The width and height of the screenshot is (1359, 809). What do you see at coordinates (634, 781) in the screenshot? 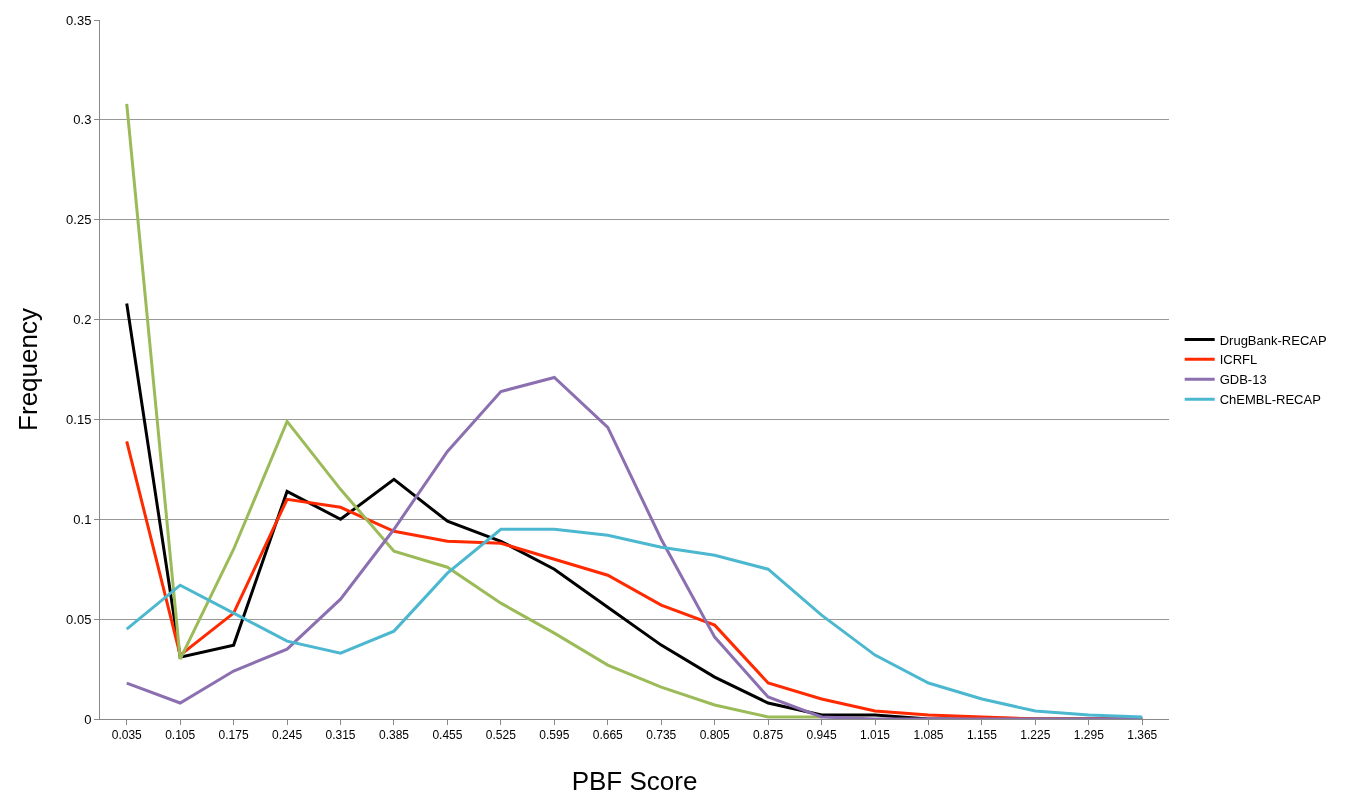
I see `x-axis-title: PBF Score` at bounding box center [634, 781].